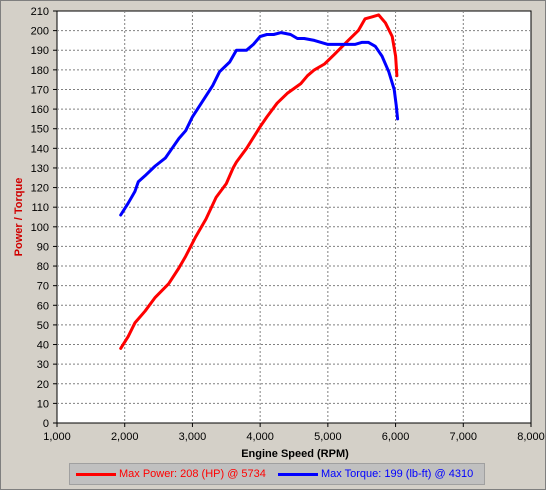  Describe the element at coordinates (298, 474) in the screenshot. I see `legend-swatch-torque` at that location.